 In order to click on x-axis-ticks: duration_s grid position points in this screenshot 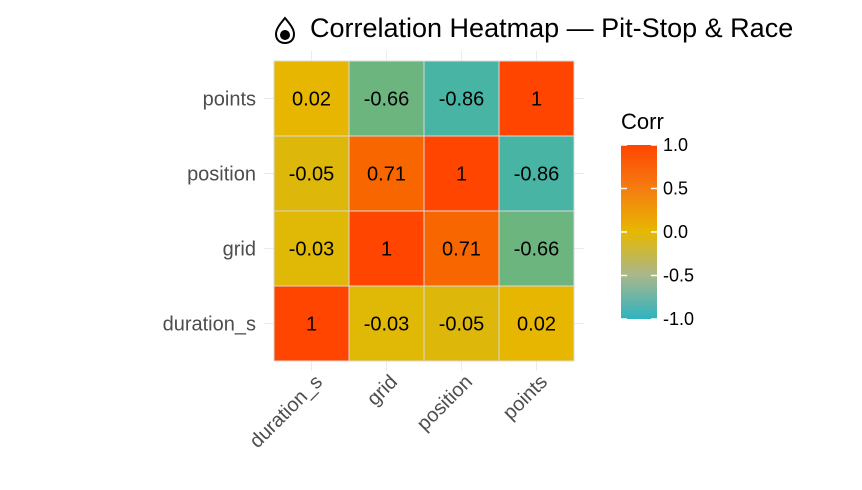, I will do `click(398, 412)`.